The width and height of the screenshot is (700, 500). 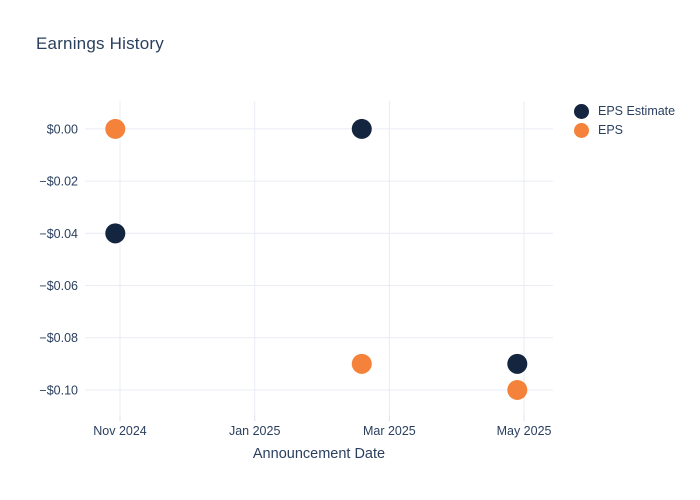 What do you see at coordinates (58, 286) in the screenshot?
I see `y-tick-label: −$0.06` at bounding box center [58, 286].